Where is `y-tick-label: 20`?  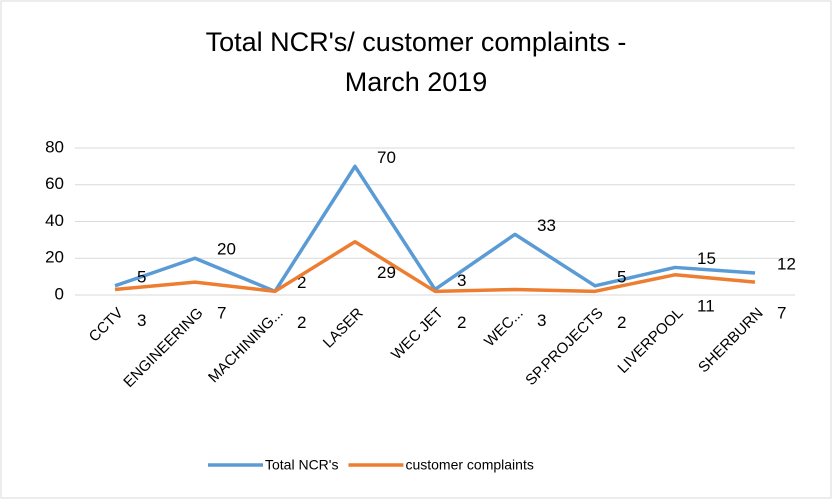
y-tick-label: 20 is located at coordinates (54, 257).